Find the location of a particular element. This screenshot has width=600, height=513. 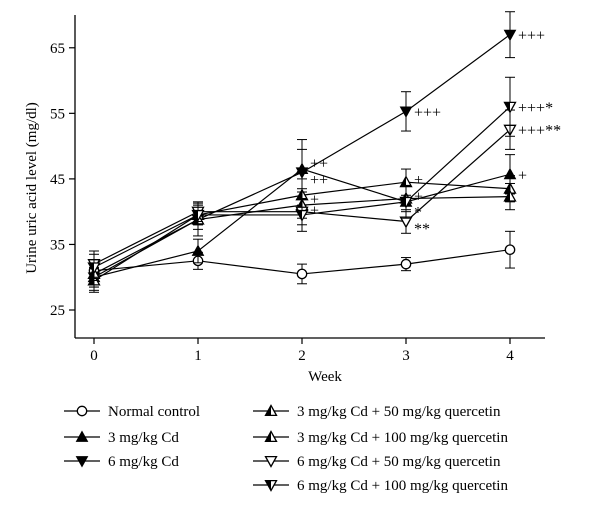

legend-item: 3 mg/kg Cd + 50 mg/kg quercetin is located at coordinates (377, 412).